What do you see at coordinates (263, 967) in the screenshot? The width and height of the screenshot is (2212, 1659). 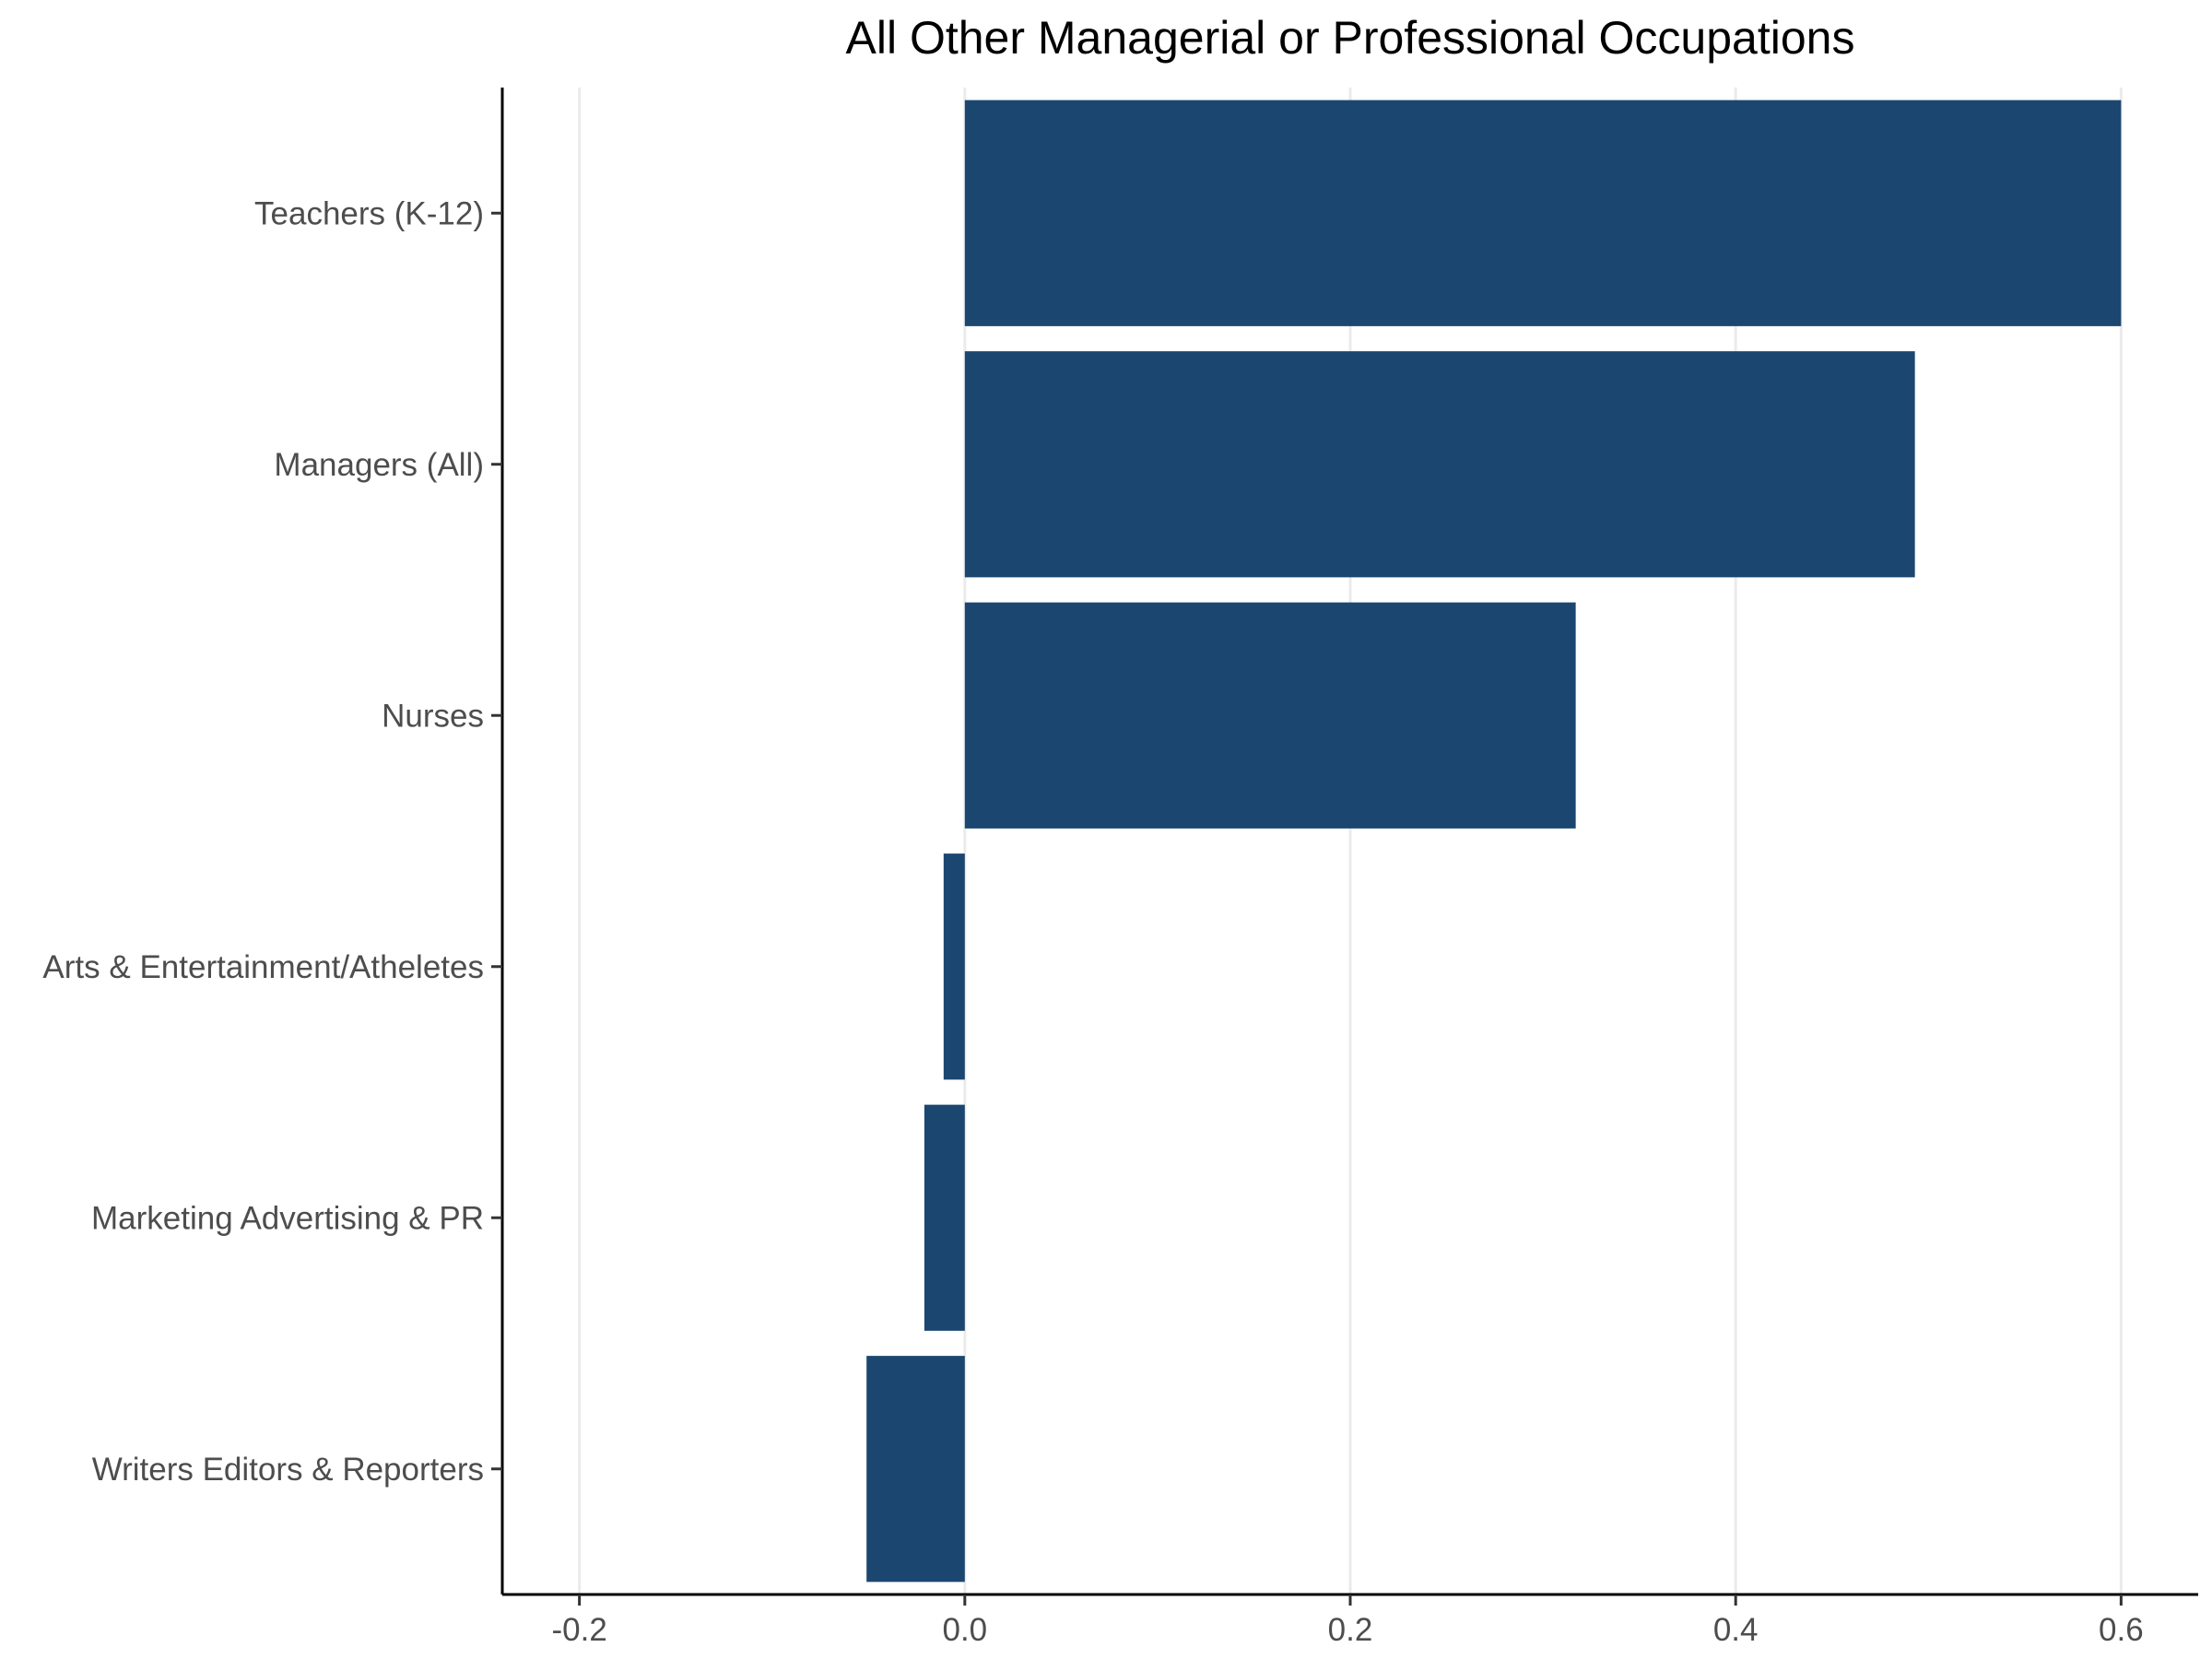 I see `y-tick-label: Arts & Entertainment/Atheletes` at bounding box center [263, 967].